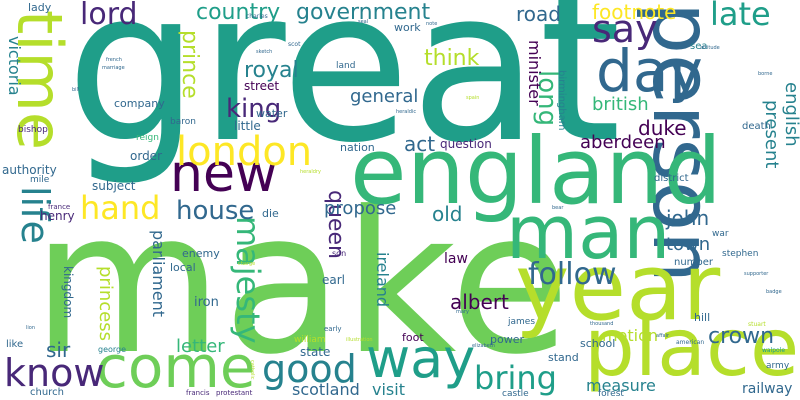 The image size is (800, 400). Describe the element at coordinates (109, 16) in the screenshot. I see `word-lord: lord` at that location.